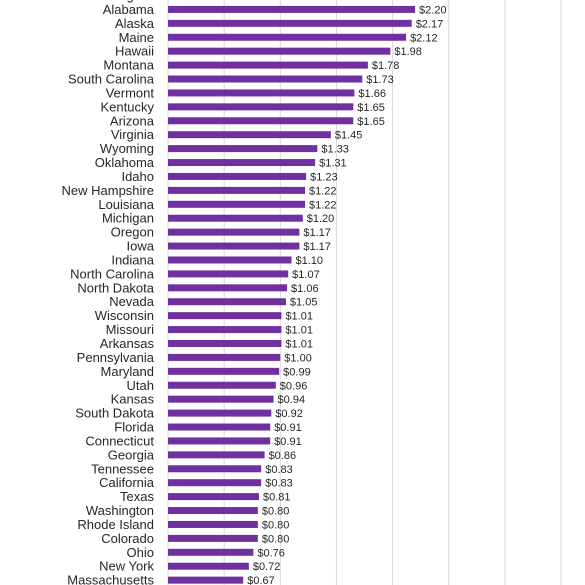 The width and height of the screenshot is (585, 585). I want to click on value-label: $1.31, so click(333, 164).